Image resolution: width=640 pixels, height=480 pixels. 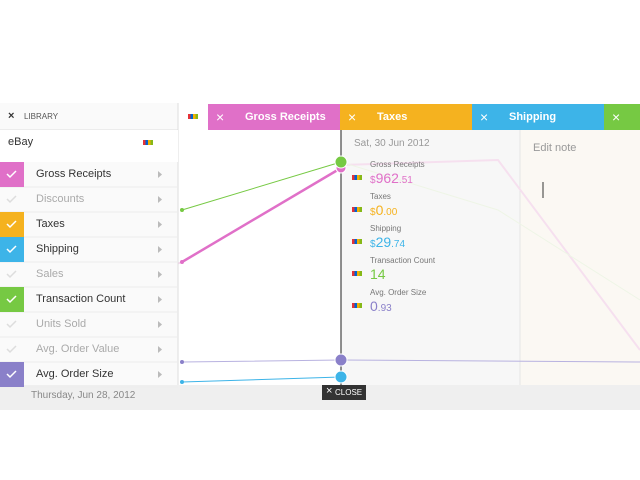 I want to click on metric-label: Shipping, so click(x=57, y=249).